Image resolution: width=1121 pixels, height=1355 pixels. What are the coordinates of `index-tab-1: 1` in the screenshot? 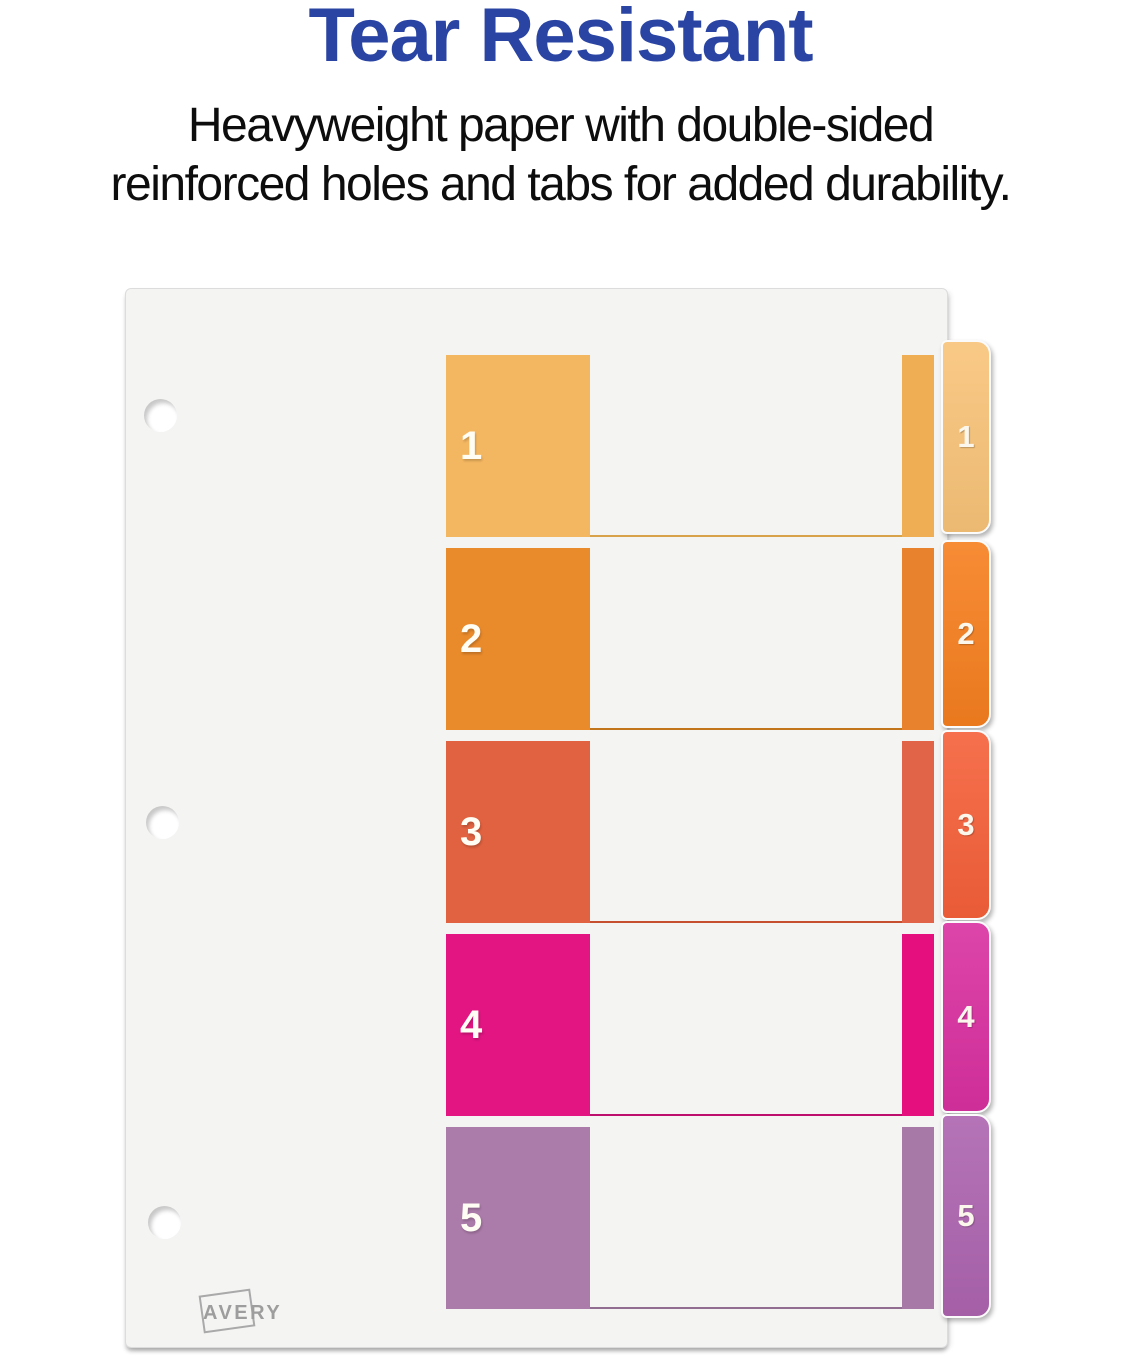 It's located at (966, 437).